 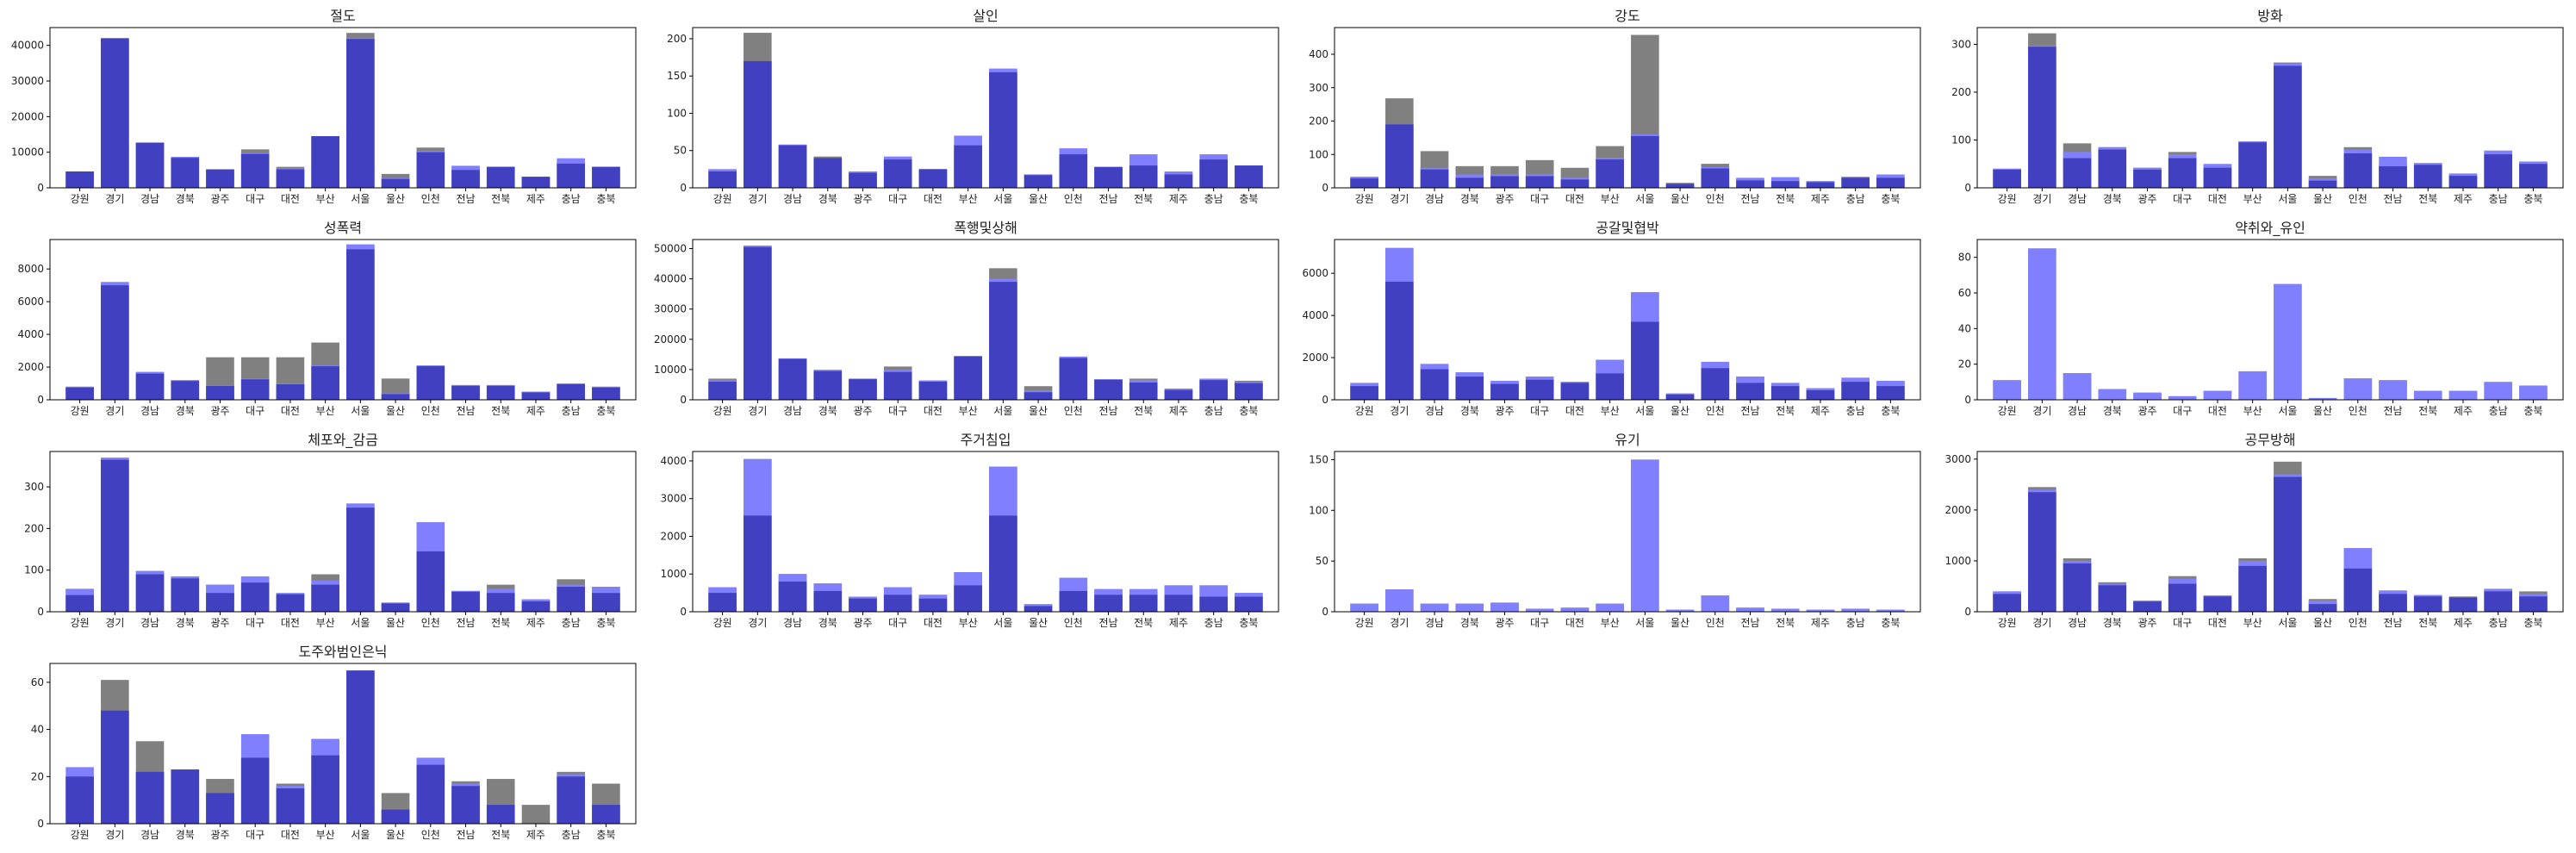 I want to click on y-tick-label: 20, so click(x=37, y=776).